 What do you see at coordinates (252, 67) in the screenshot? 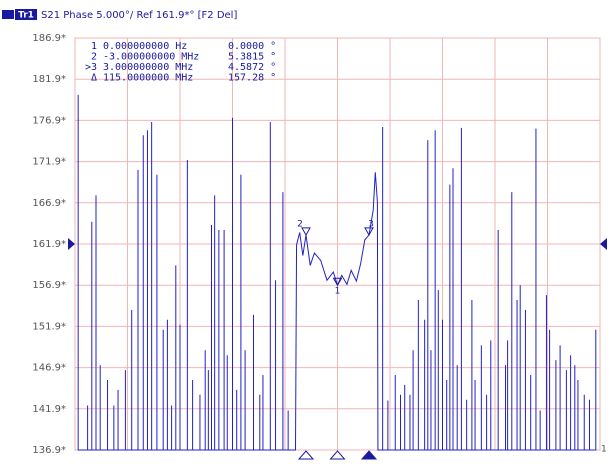
I see `marker-readout: 4.5872 °` at bounding box center [252, 67].